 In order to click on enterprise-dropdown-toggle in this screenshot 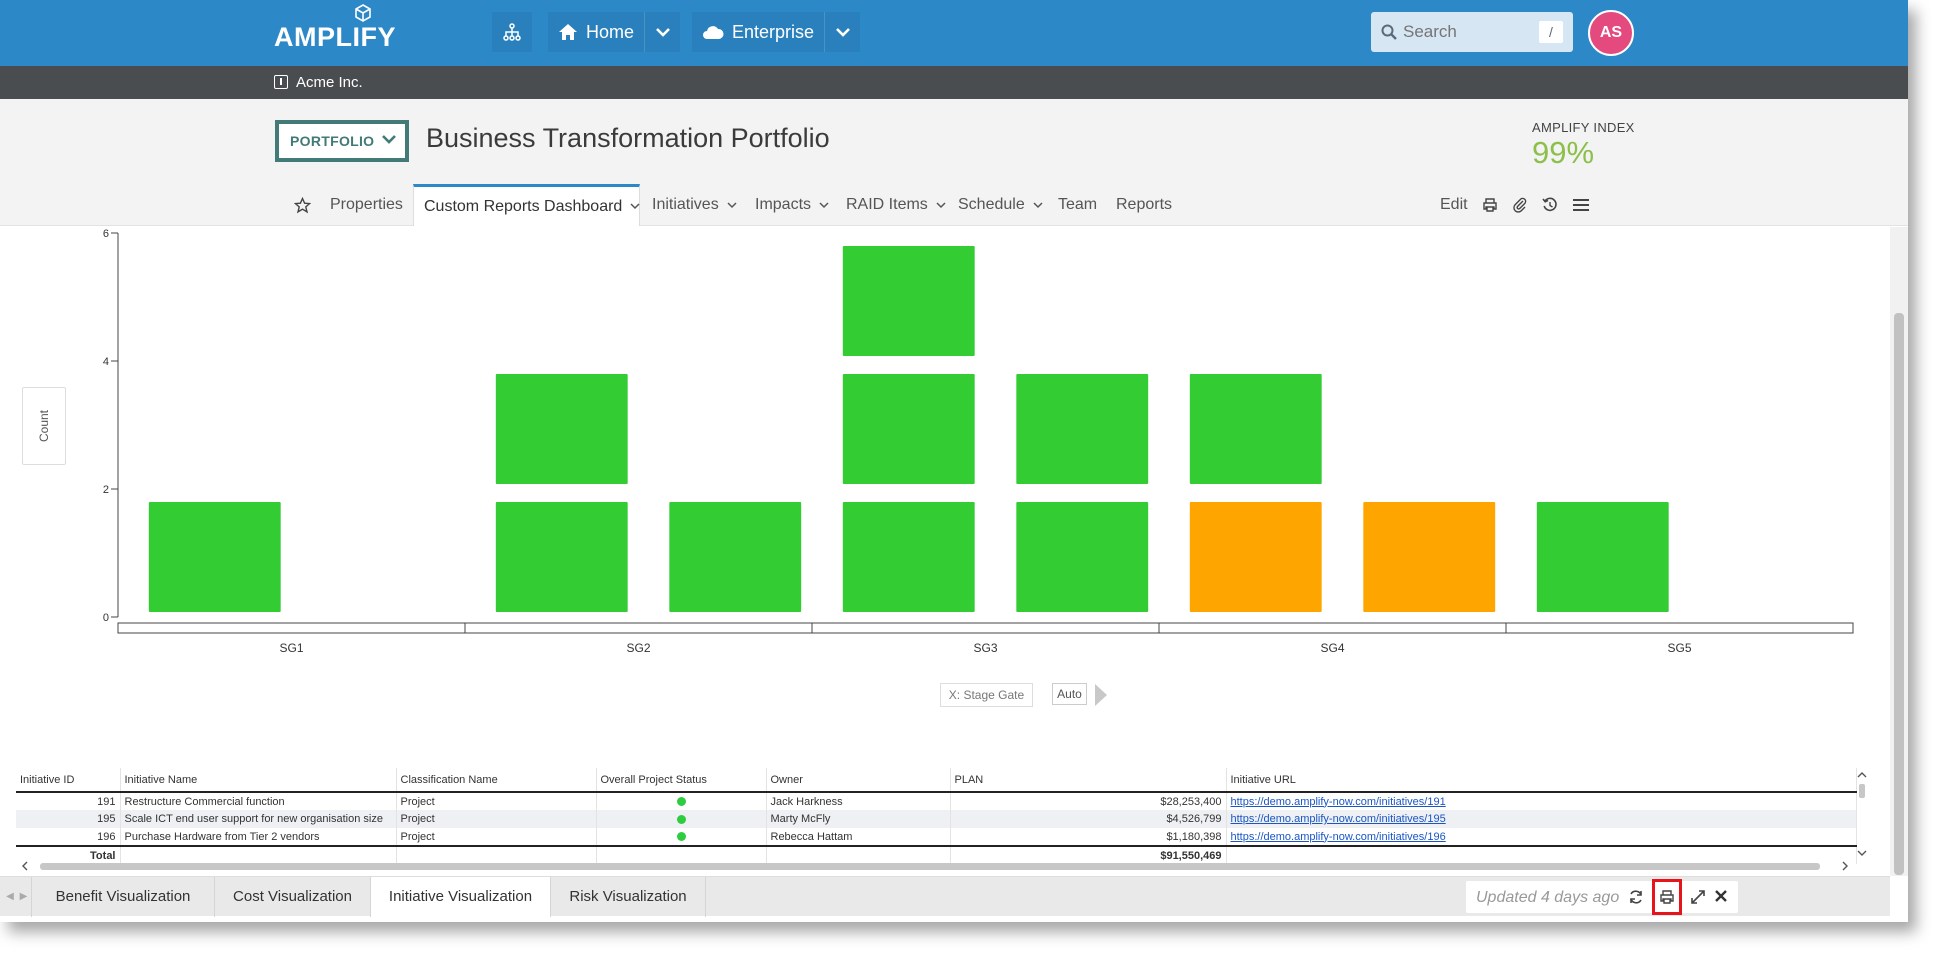, I will do `click(842, 32)`.